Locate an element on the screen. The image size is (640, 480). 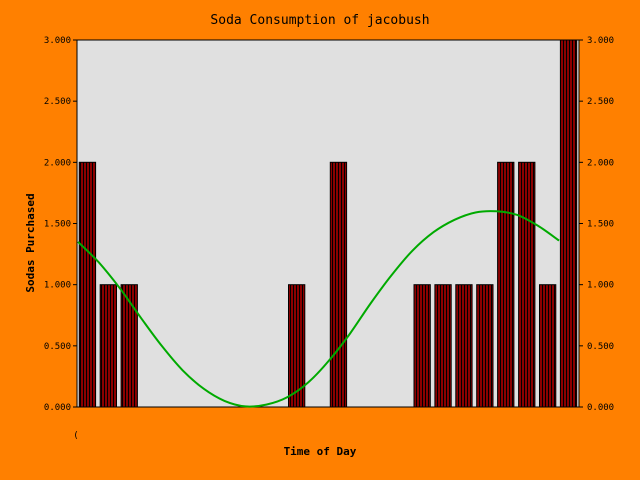
y-tick-label-right: 1.000 is located at coordinates (600, 286).